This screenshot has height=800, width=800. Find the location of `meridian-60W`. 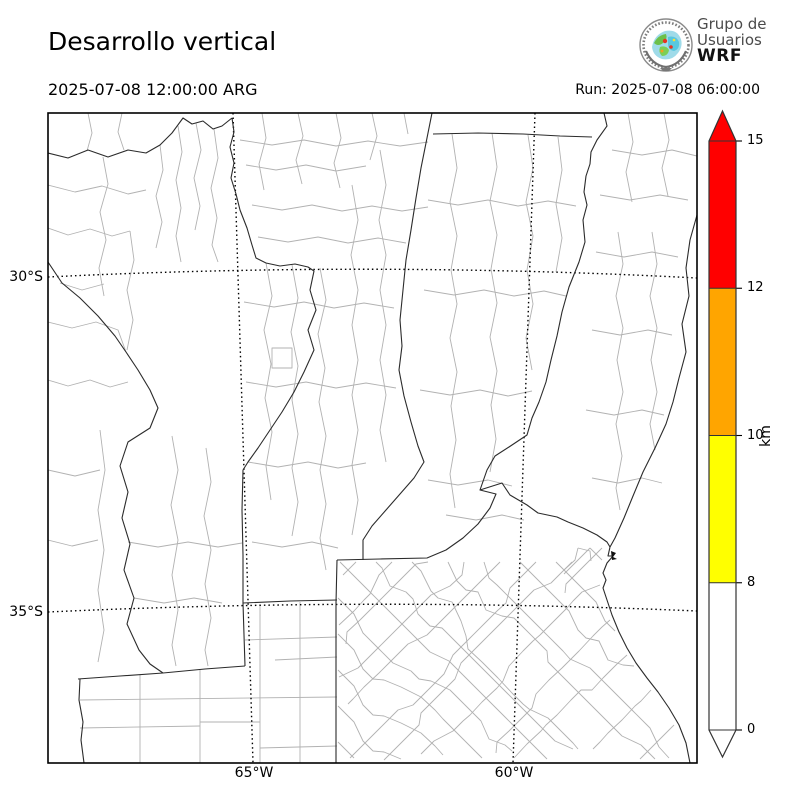

meridian-60W is located at coordinates (524, 438).